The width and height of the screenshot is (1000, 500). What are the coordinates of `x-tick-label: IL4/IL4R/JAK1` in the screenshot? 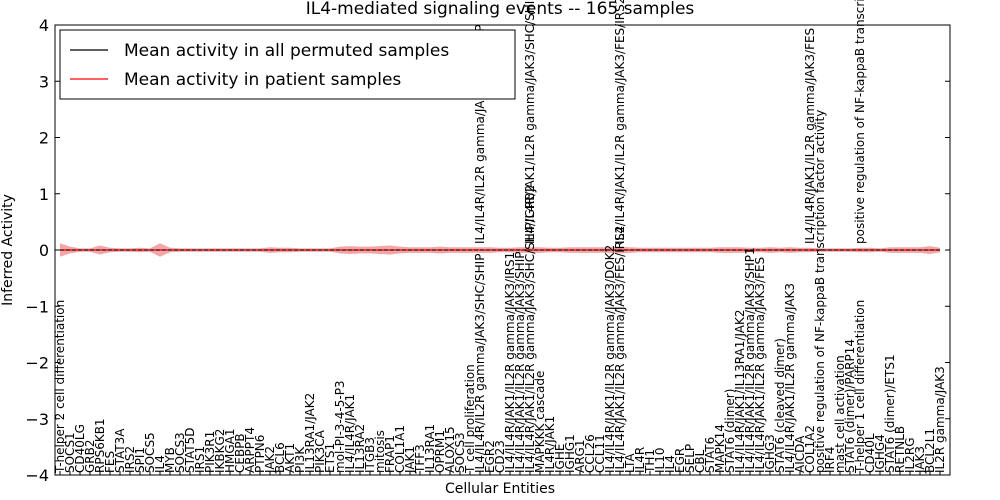 It's located at (350, 433).